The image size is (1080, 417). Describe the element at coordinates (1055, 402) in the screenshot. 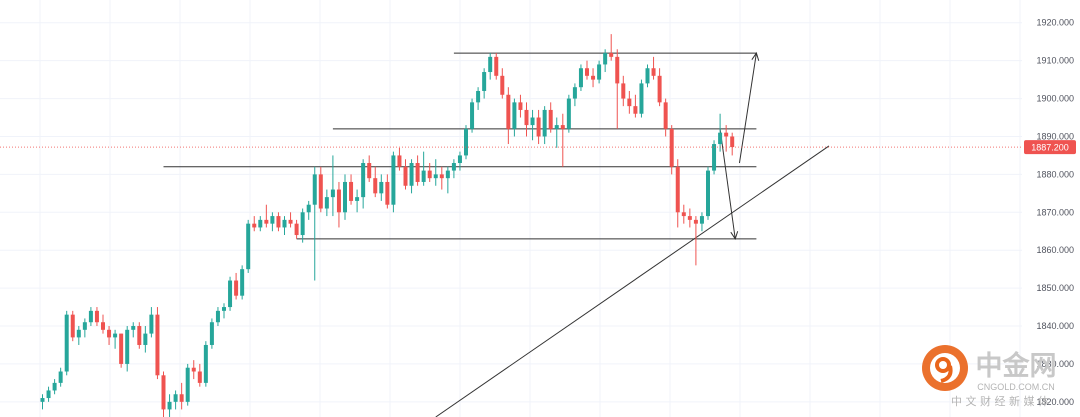

I see `y-tick-label: 1820.000` at that location.